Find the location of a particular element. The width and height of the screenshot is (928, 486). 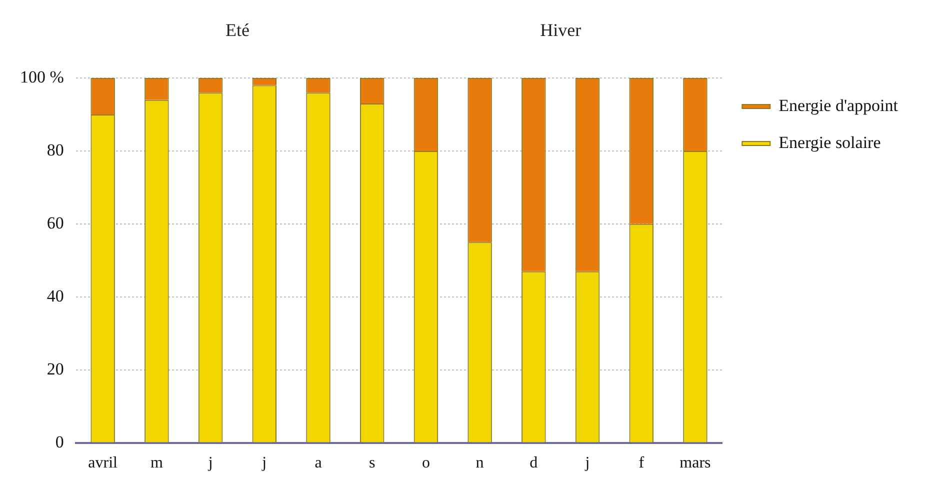

text: Eté is located at coordinates (237, 30).